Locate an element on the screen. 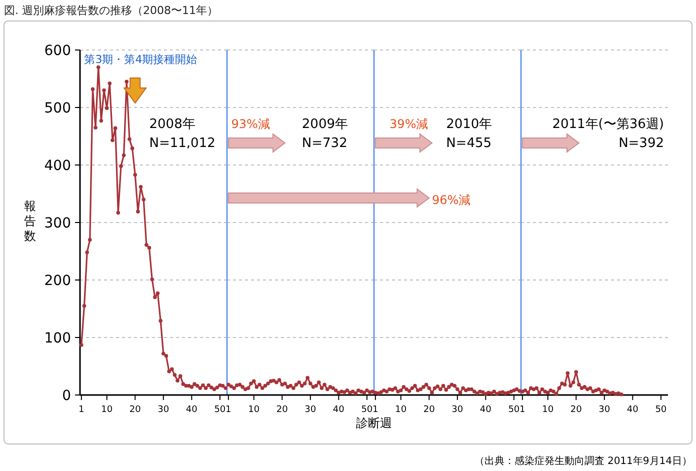 Image resolution: width=696 pixels, height=471 pixels. annotation: 2011年(〜第36週) N=392 is located at coordinates (608, 134).